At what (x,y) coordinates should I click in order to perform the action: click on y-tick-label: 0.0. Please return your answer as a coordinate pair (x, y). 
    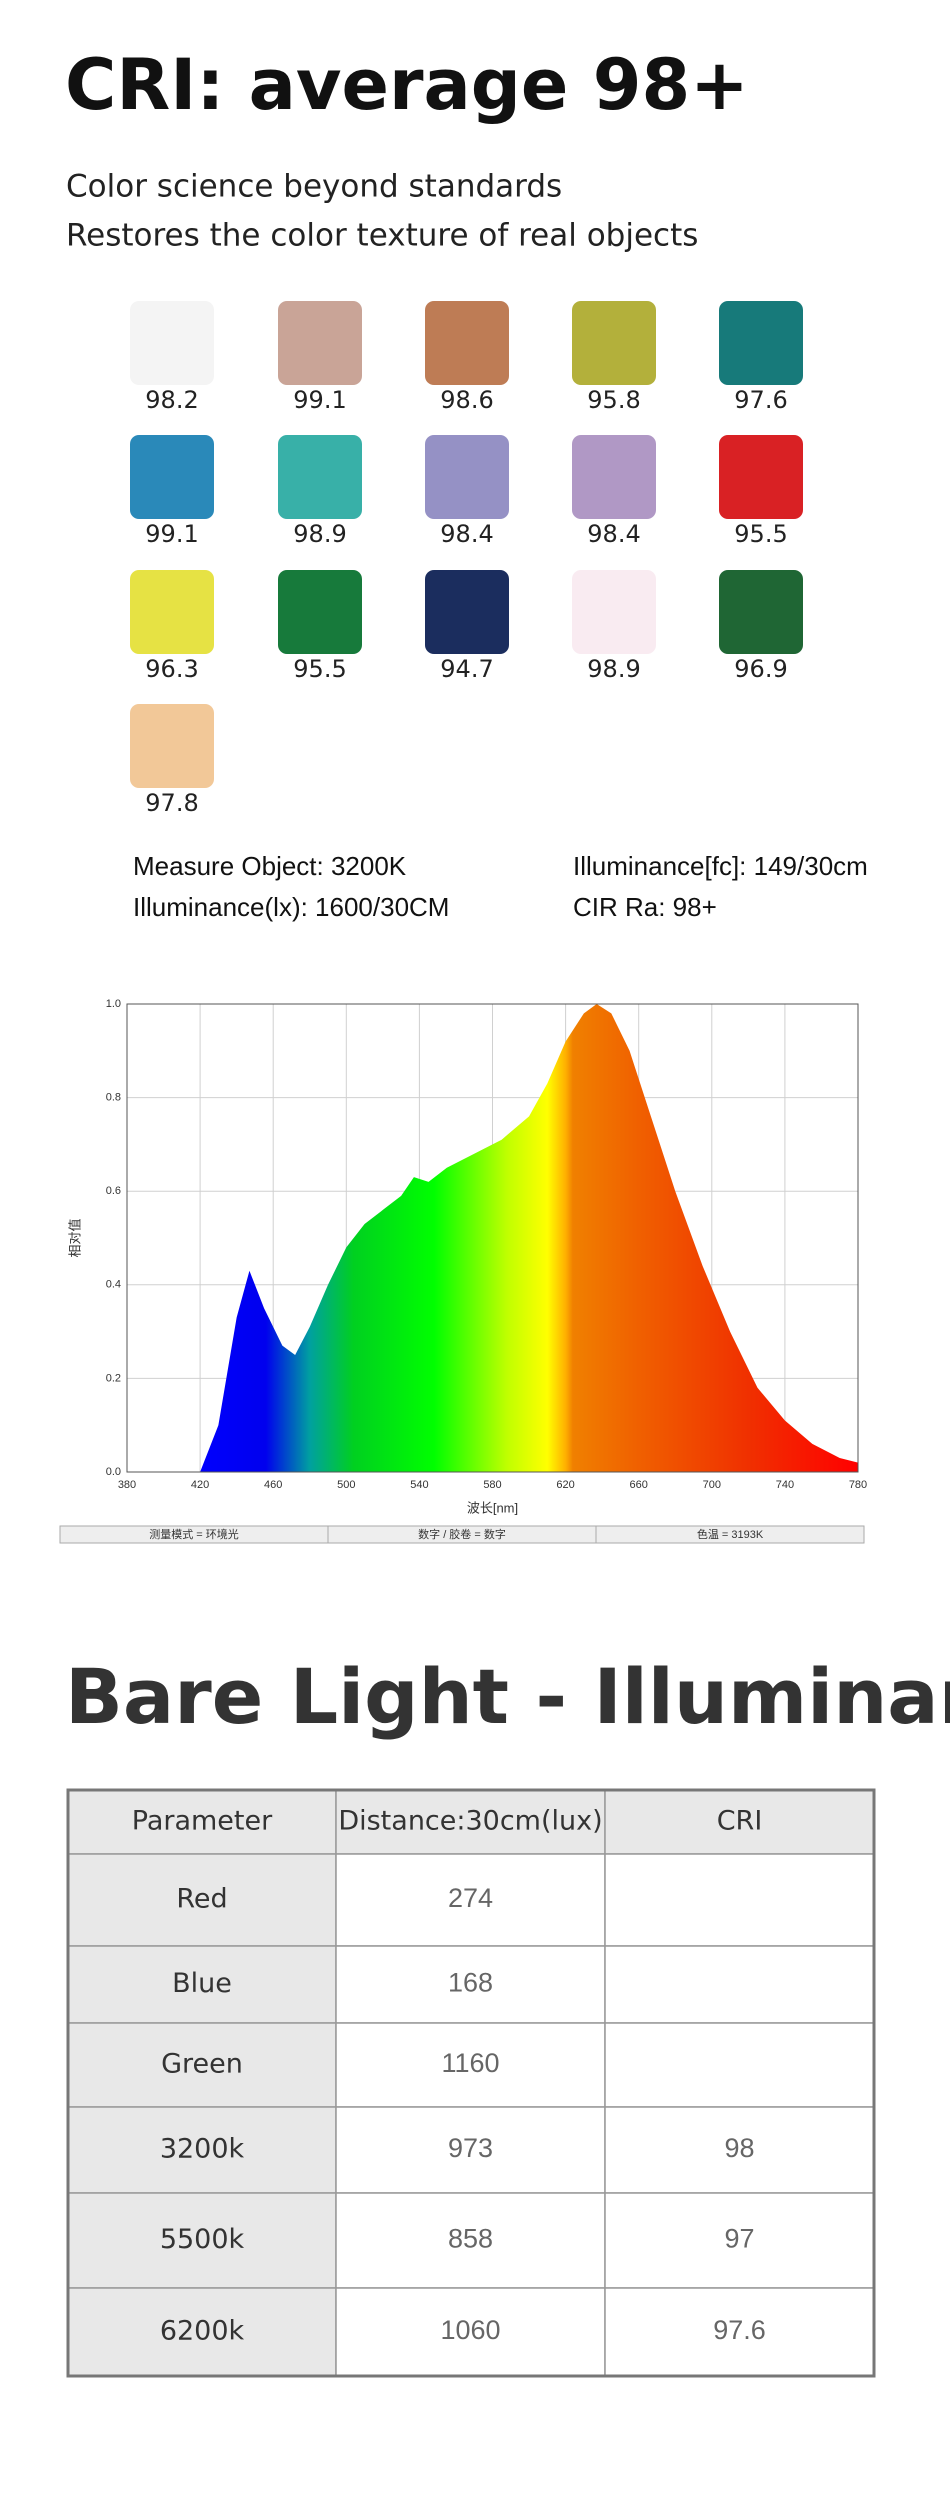
    Looking at the image, I should click on (113, 1472).